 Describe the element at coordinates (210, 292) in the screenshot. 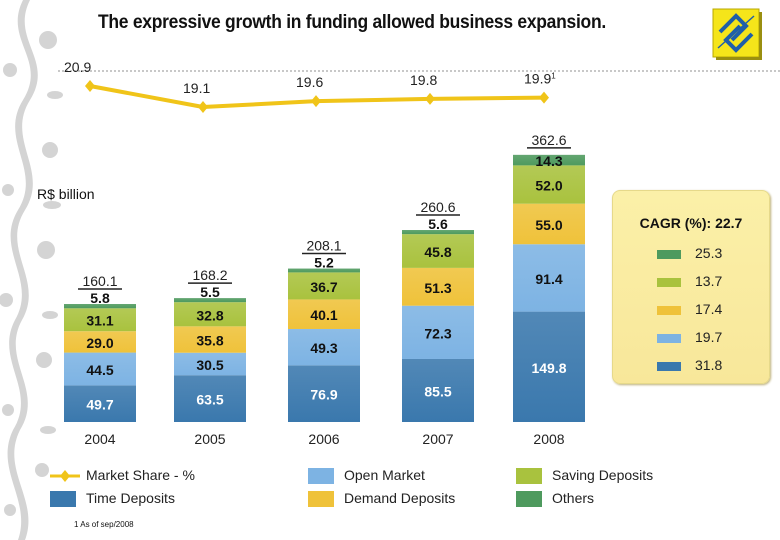

I see `data-label: 5.5` at that location.